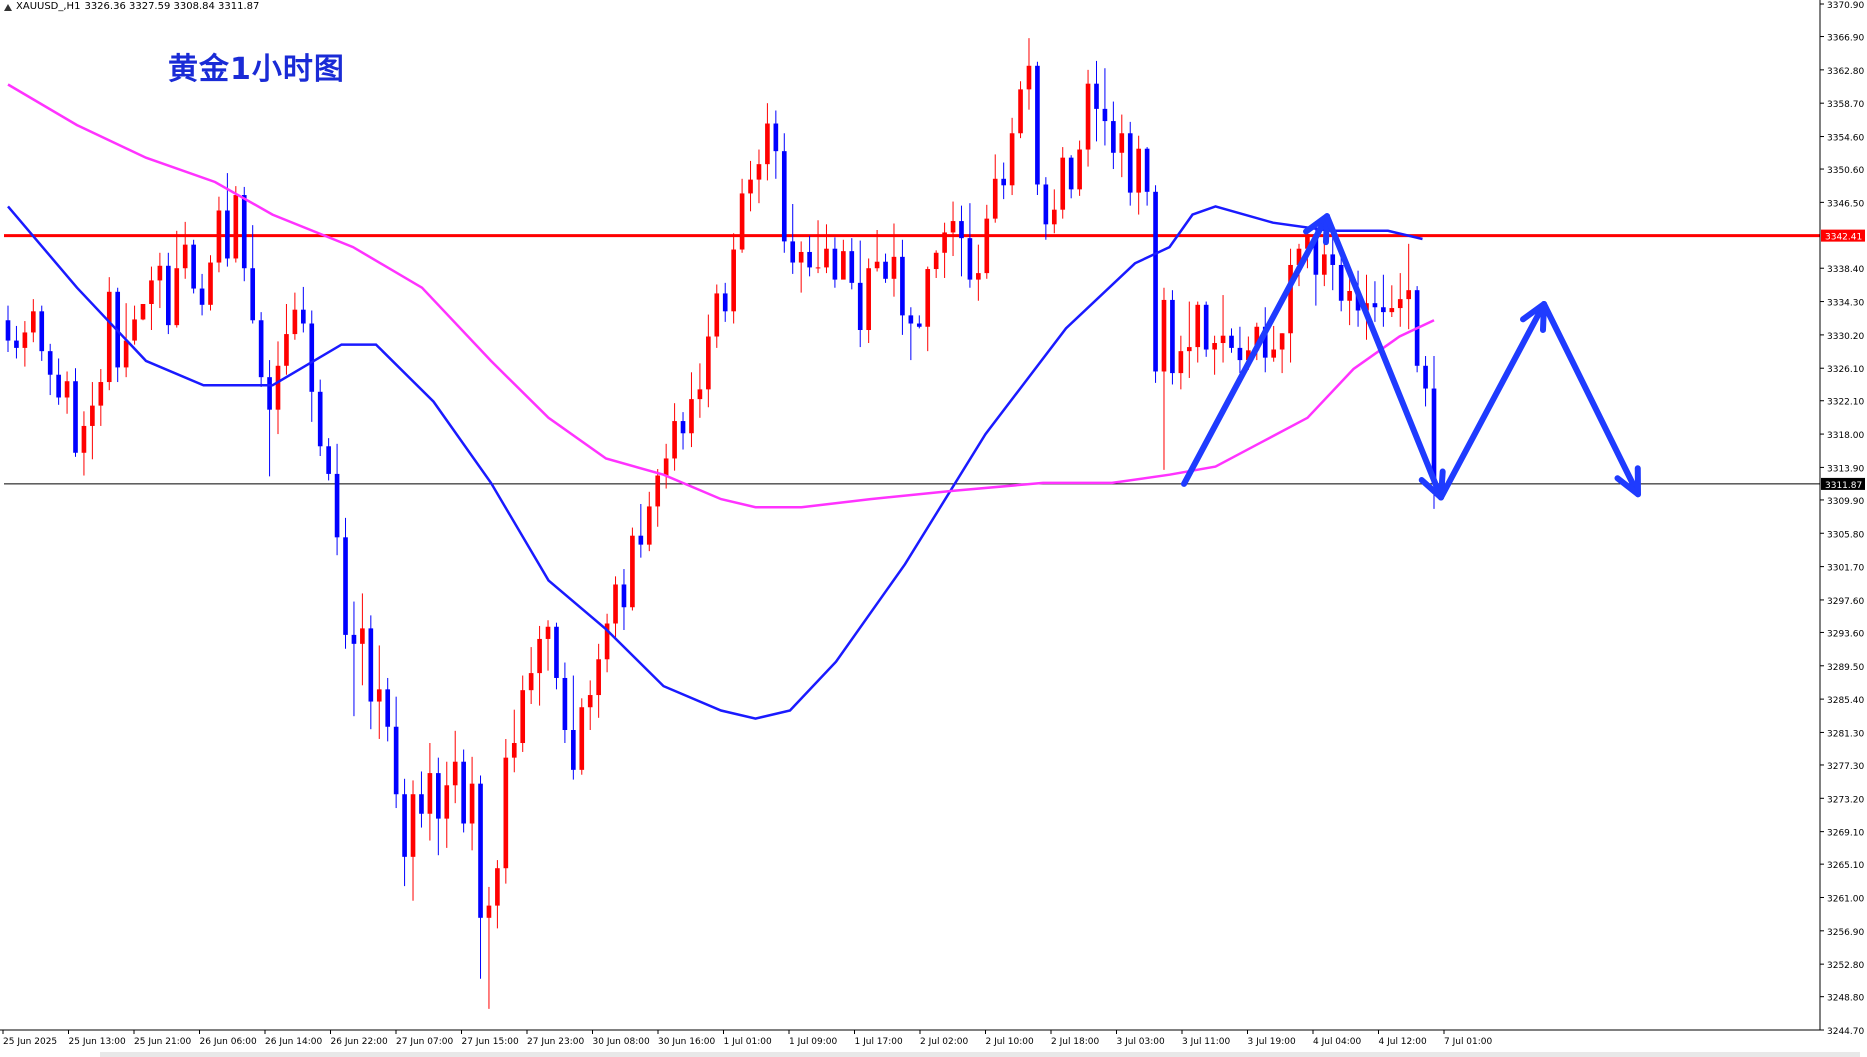 This screenshot has height=1057, width=1867. I want to click on price-tick-label: 3265.10, so click(1845, 866).